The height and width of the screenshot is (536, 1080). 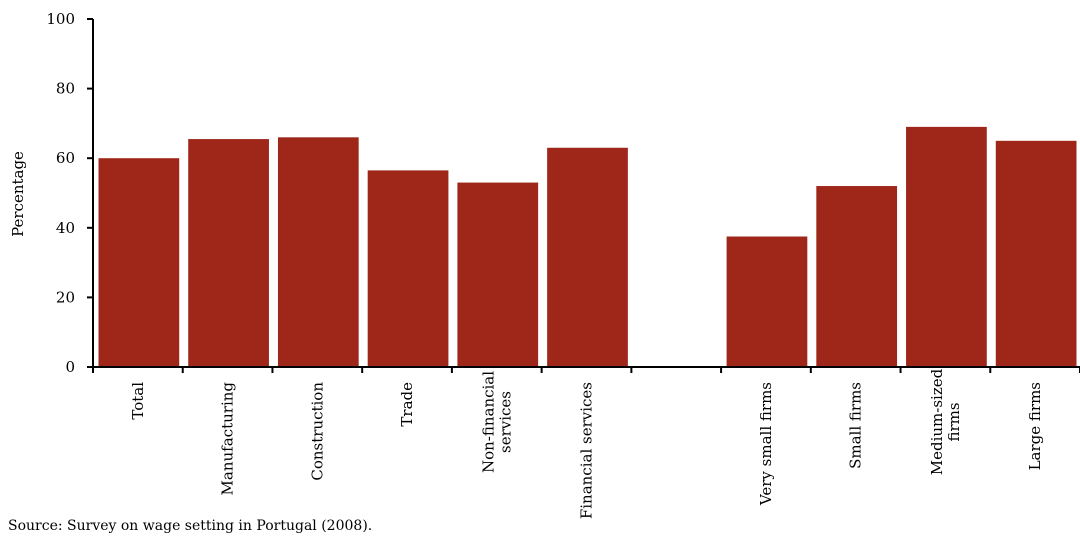 What do you see at coordinates (138, 401) in the screenshot?
I see `x-tick-label: Total` at bounding box center [138, 401].